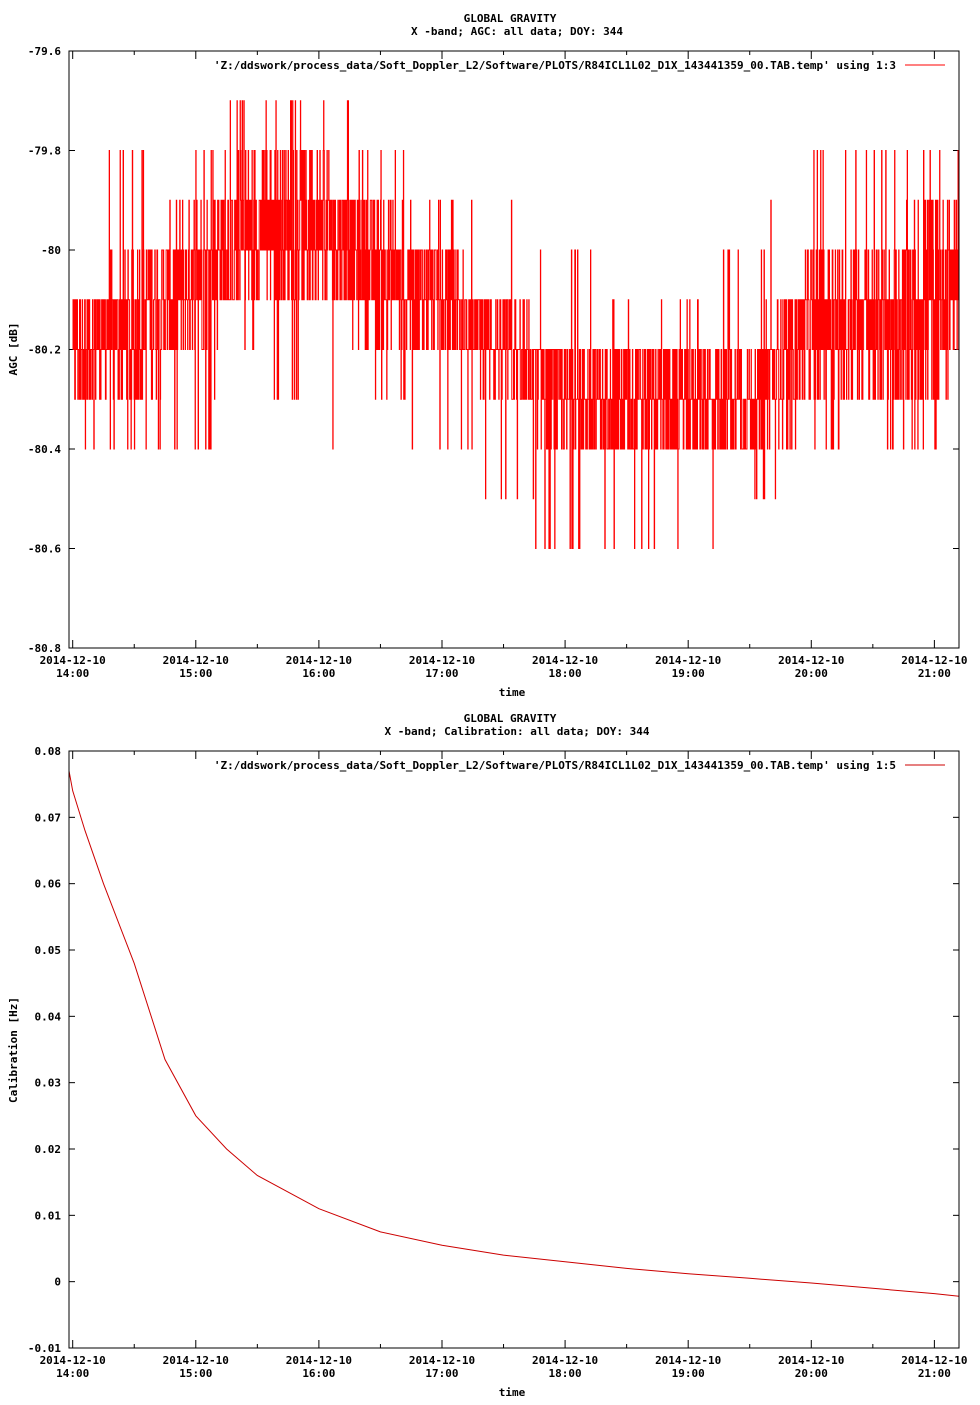 This screenshot has height=1405, width=980. Describe the element at coordinates (565, 1373) in the screenshot. I see `cal-x-tick-time: 18:00` at that location.